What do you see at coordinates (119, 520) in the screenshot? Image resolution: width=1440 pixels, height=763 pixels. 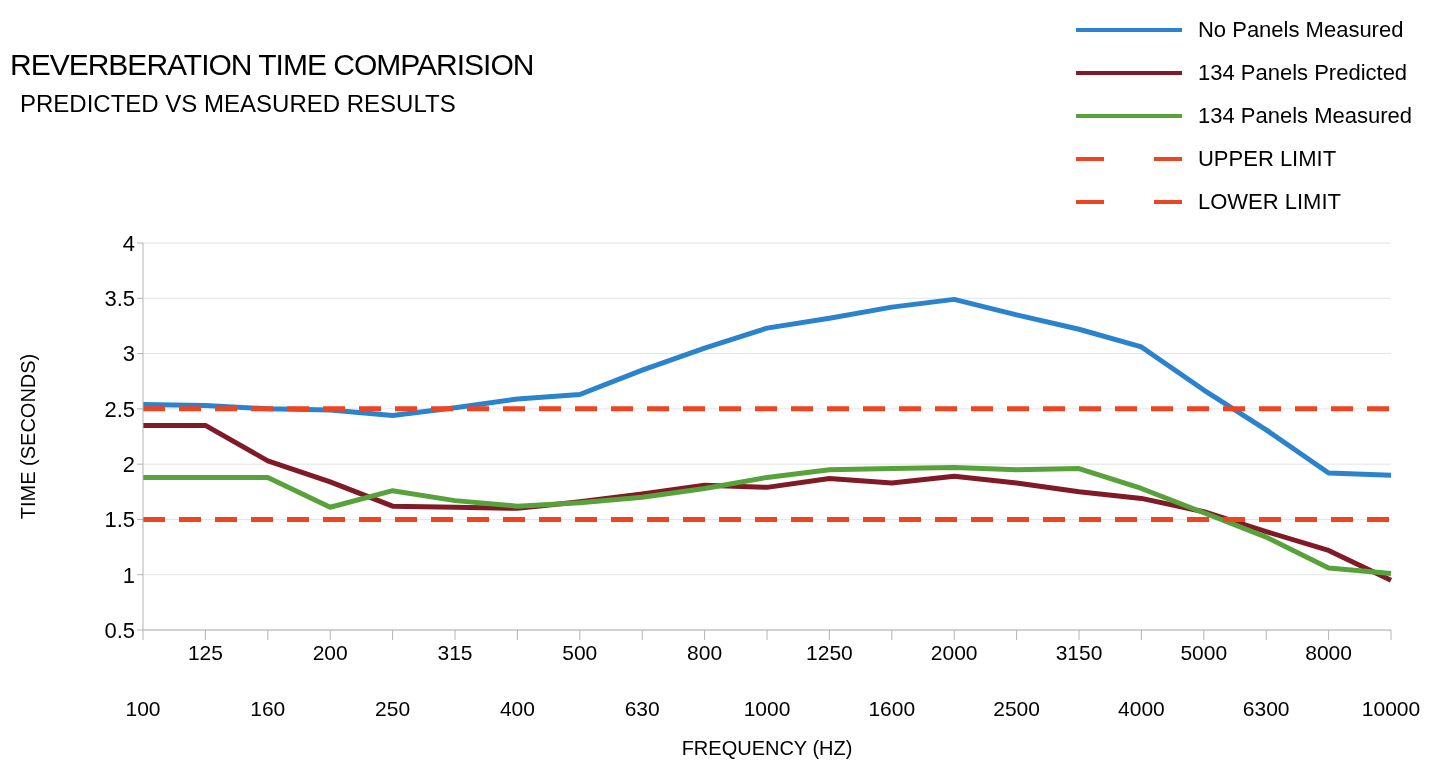 I see `y-tick-label: 1.5` at bounding box center [119, 520].